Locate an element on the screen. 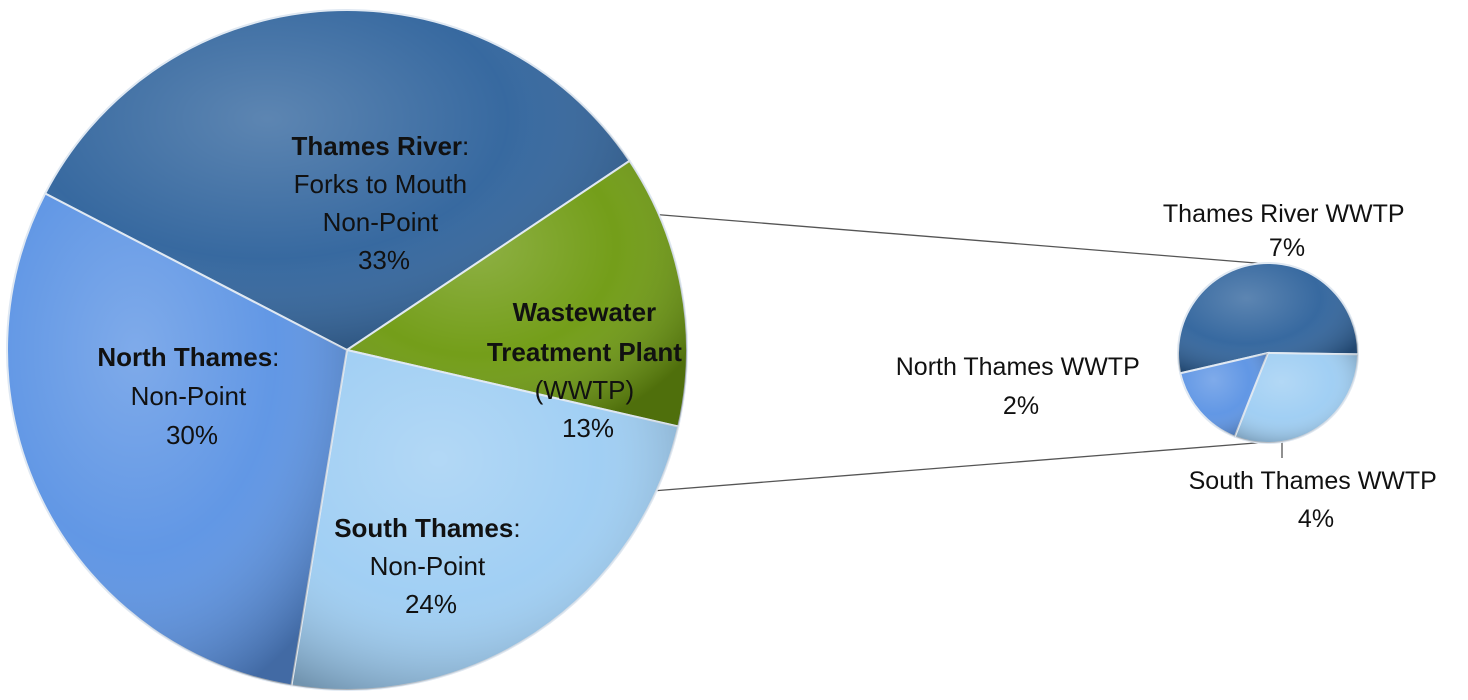  secondary-pie is located at coordinates (1268, 353).